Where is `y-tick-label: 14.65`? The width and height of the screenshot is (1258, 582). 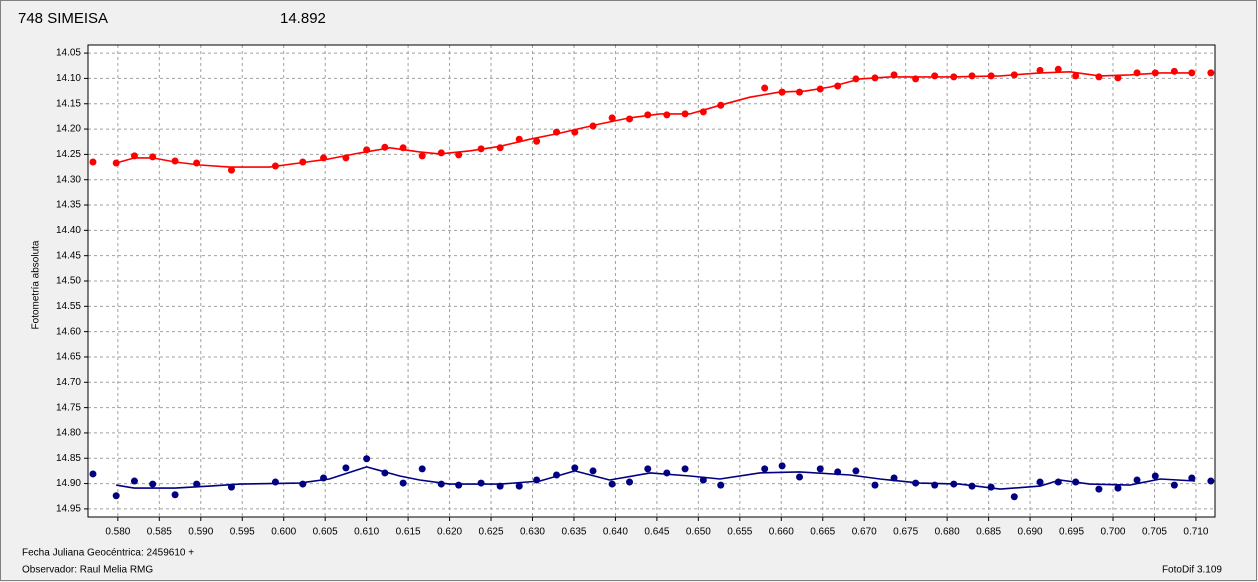 y-tick-label: 14.65 is located at coordinates (68, 357).